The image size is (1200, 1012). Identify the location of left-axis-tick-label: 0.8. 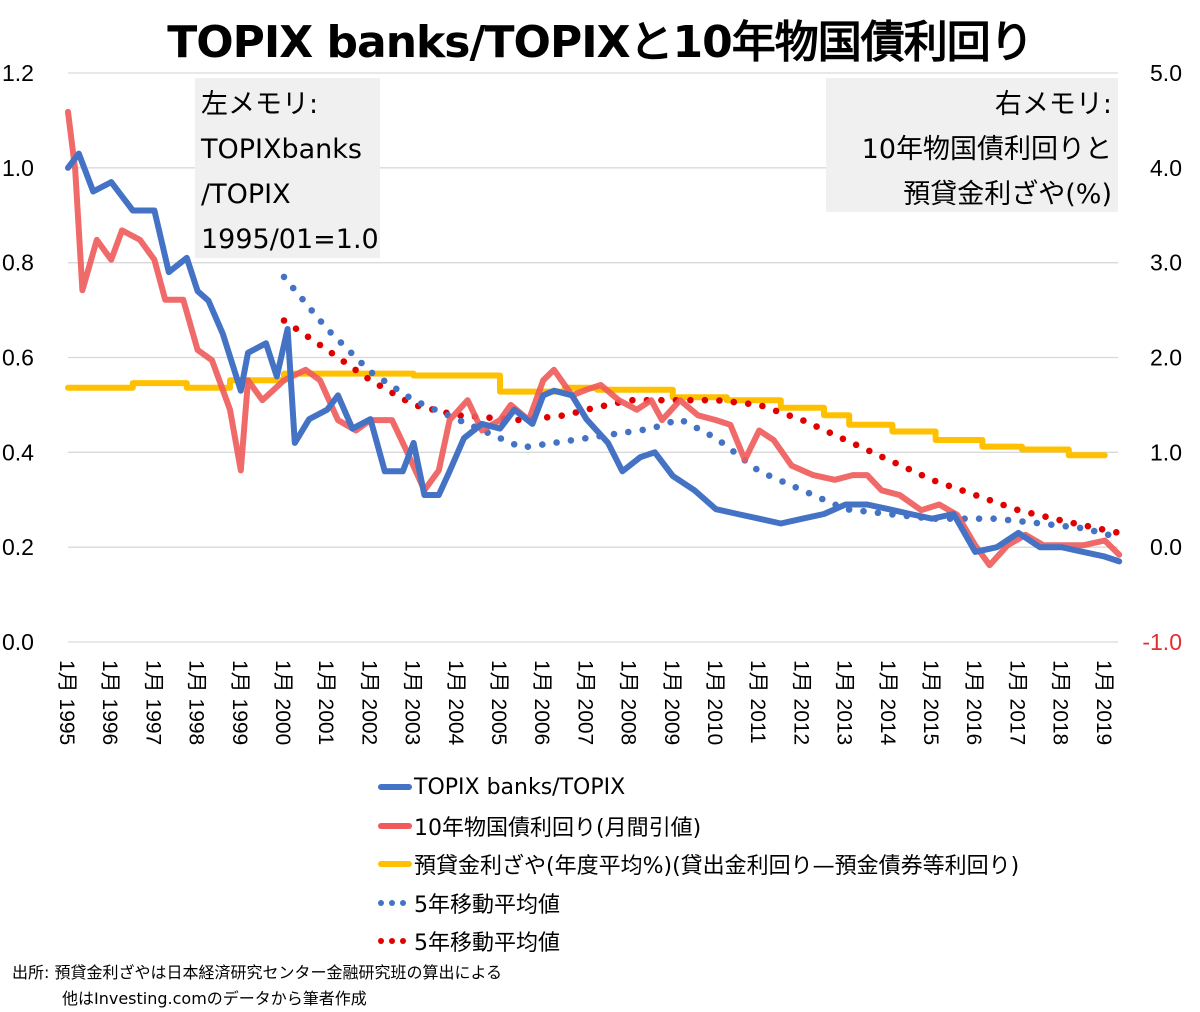
(18, 263).